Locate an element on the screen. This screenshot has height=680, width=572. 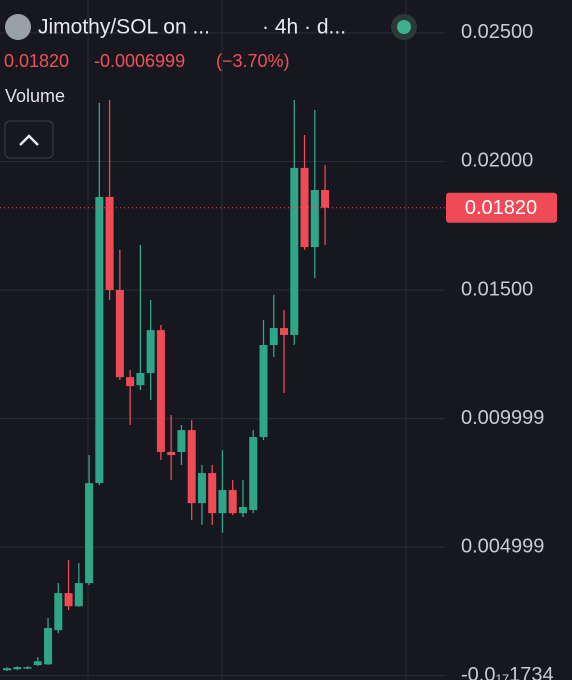
y-tick-label: 0.009999 is located at coordinates (502, 418).